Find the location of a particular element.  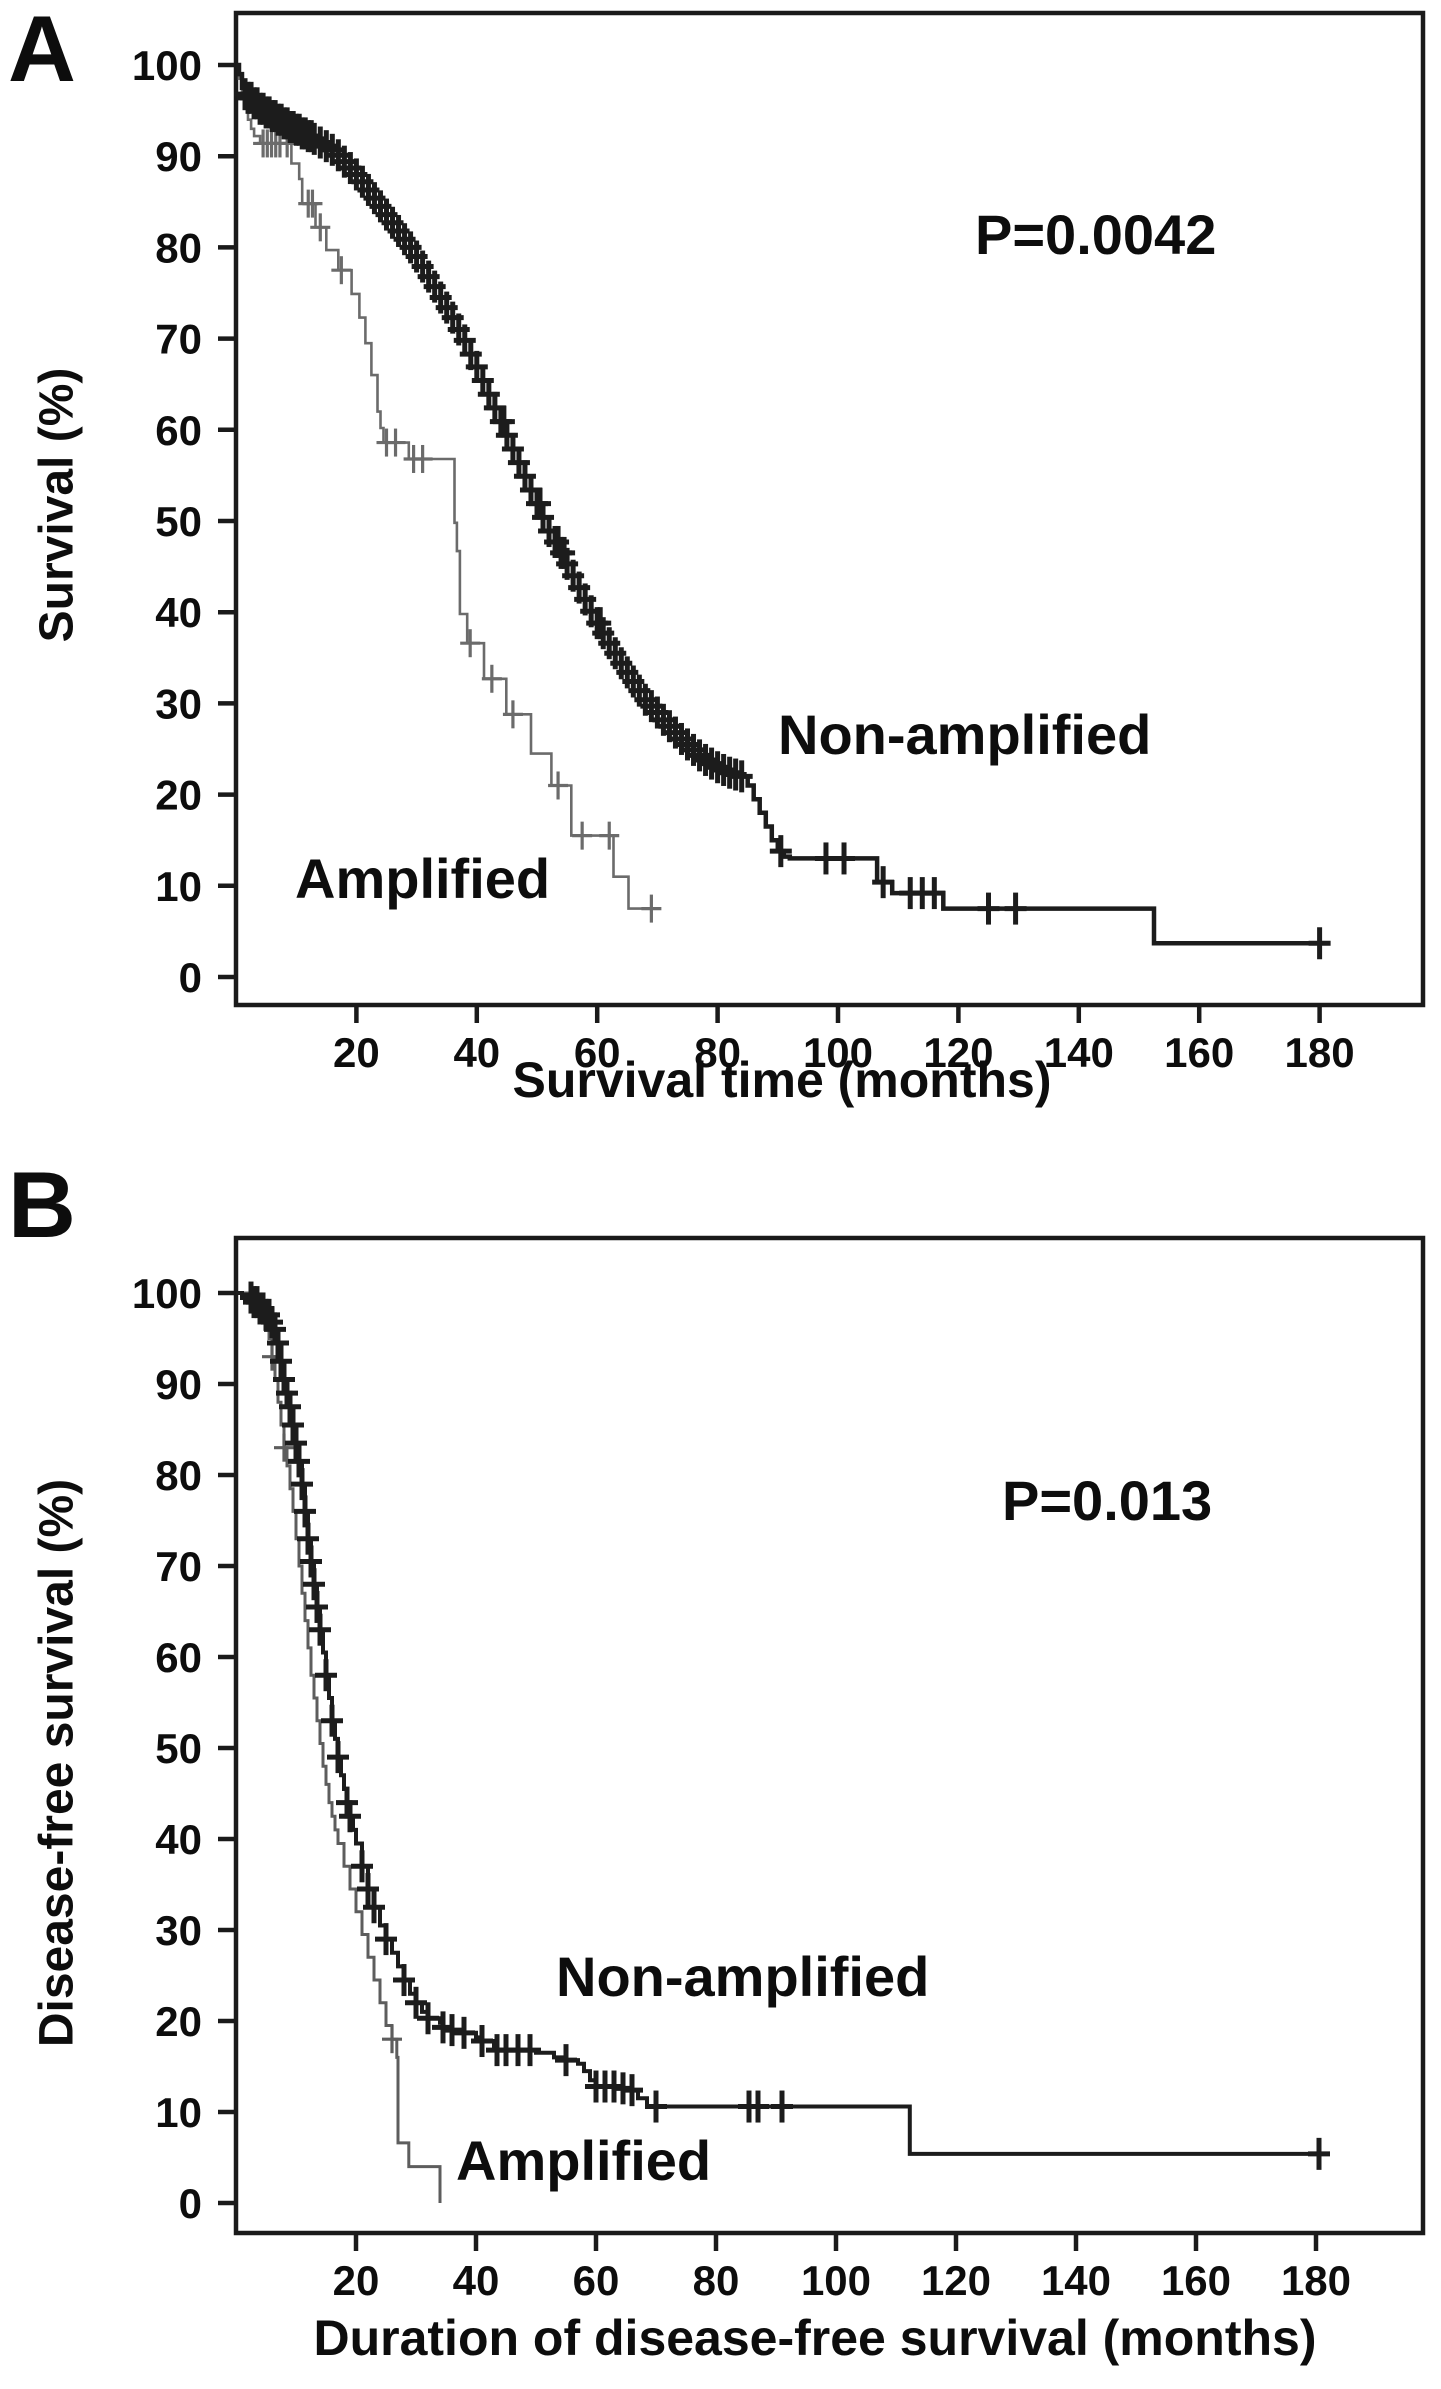

panel-a-x-tick-label: 80 is located at coordinates (717, 1052).